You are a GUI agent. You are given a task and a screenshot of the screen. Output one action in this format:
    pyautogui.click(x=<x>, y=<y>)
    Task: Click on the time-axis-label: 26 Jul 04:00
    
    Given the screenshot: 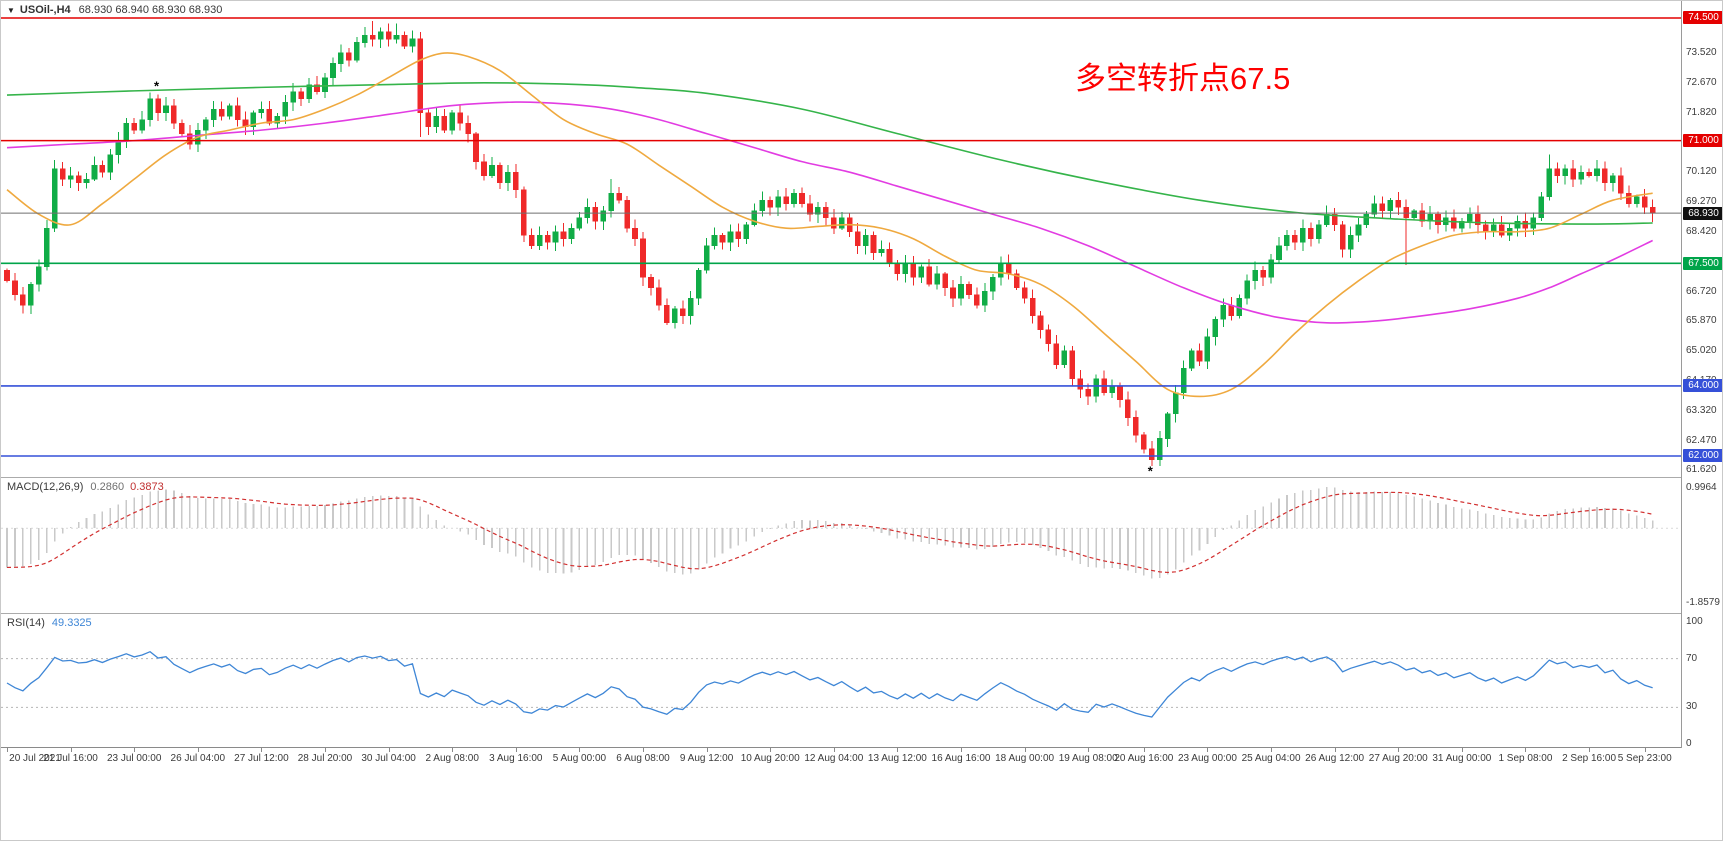 What is the action you would take?
    pyautogui.click(x=198, y=758)
    